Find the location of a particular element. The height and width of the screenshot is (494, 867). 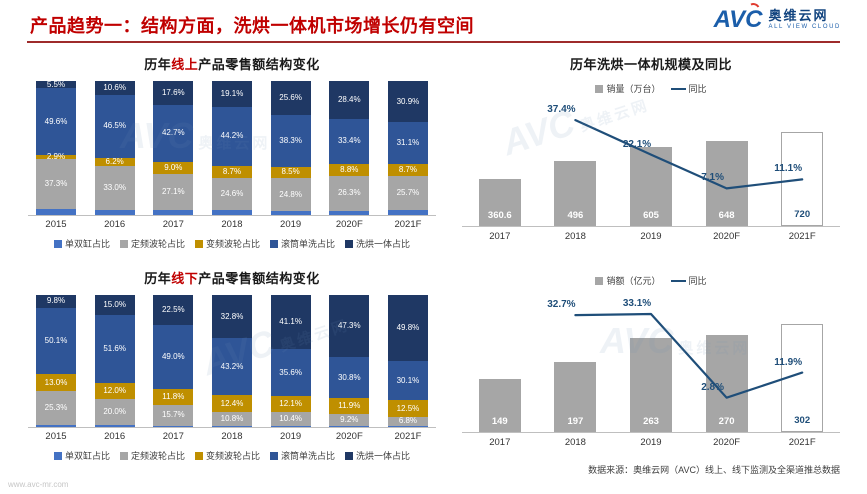

segment-label: 31.1% is located at coordinates (408, 143).